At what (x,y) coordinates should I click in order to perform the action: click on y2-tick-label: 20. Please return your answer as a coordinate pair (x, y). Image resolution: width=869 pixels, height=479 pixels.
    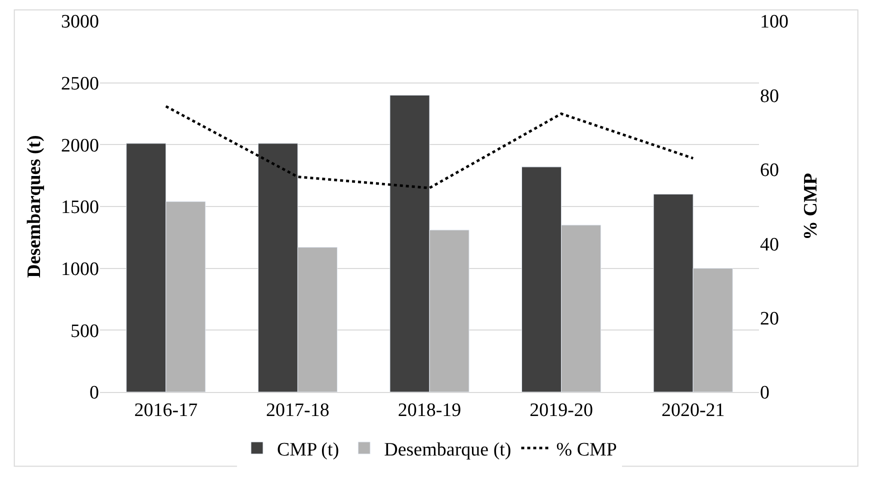
    Looking at the image, I should click on (769, 319).